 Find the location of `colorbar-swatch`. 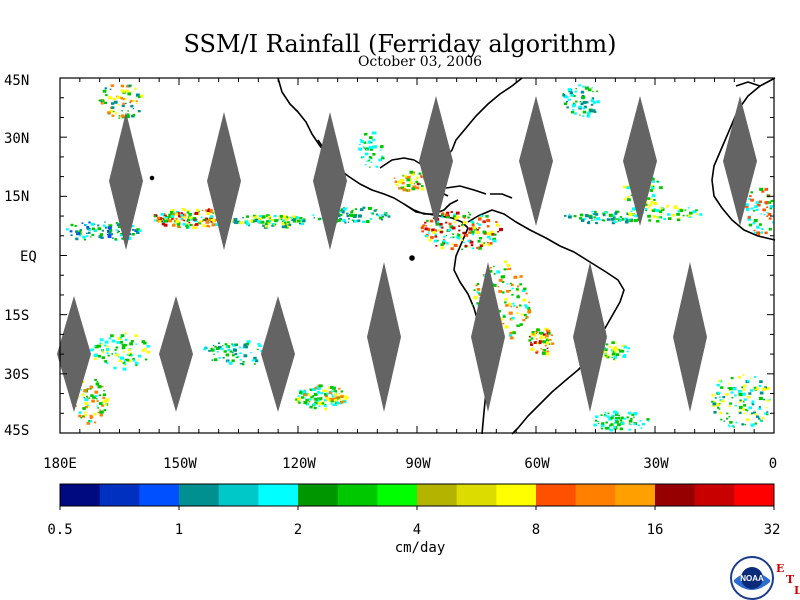

colorbar-swatch is located at coordinates (199, 495).